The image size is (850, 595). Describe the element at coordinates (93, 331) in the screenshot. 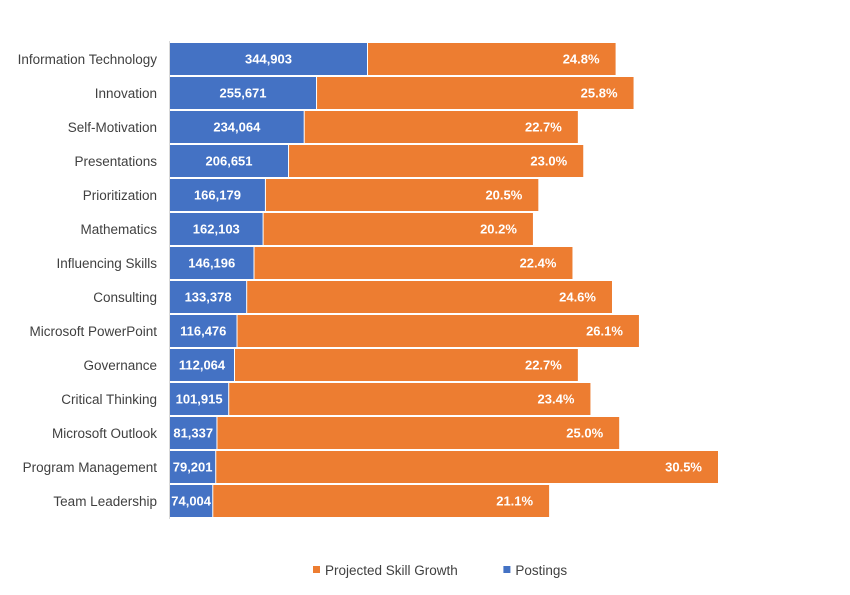

I see `category-label: Microsoft PowerPoint` at that location.